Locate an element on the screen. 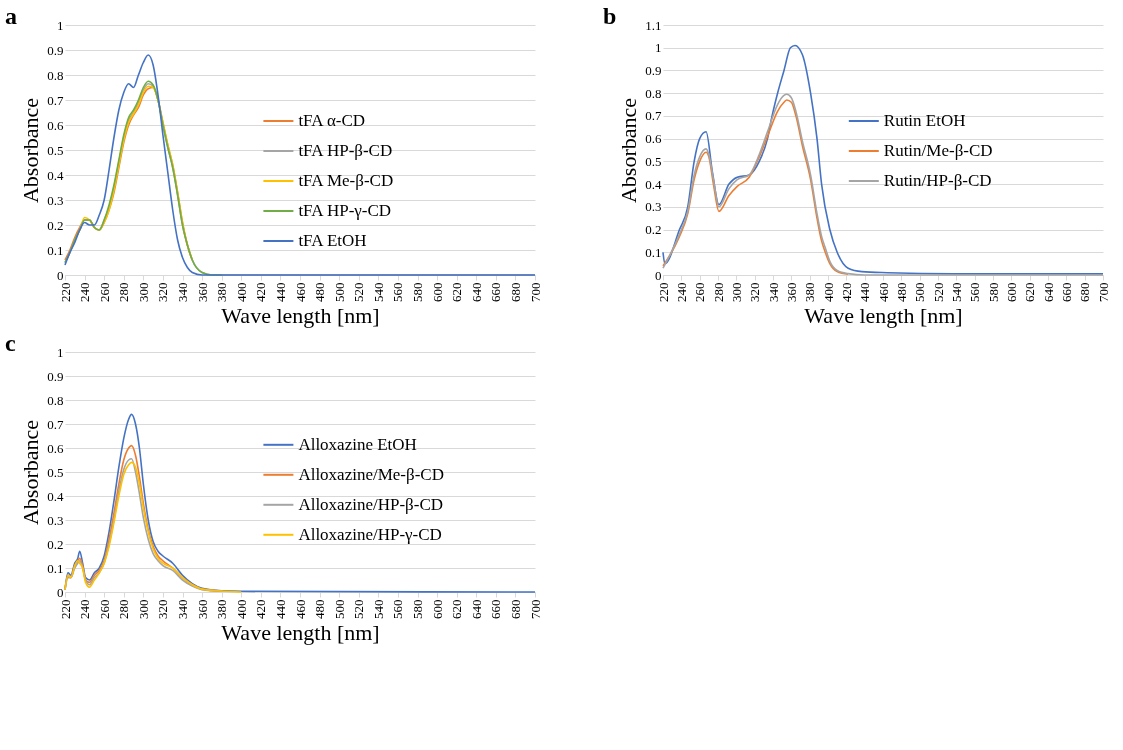 The image size is (1123, 750). x-tick-label: 420 is located at coordinates (261, 609).